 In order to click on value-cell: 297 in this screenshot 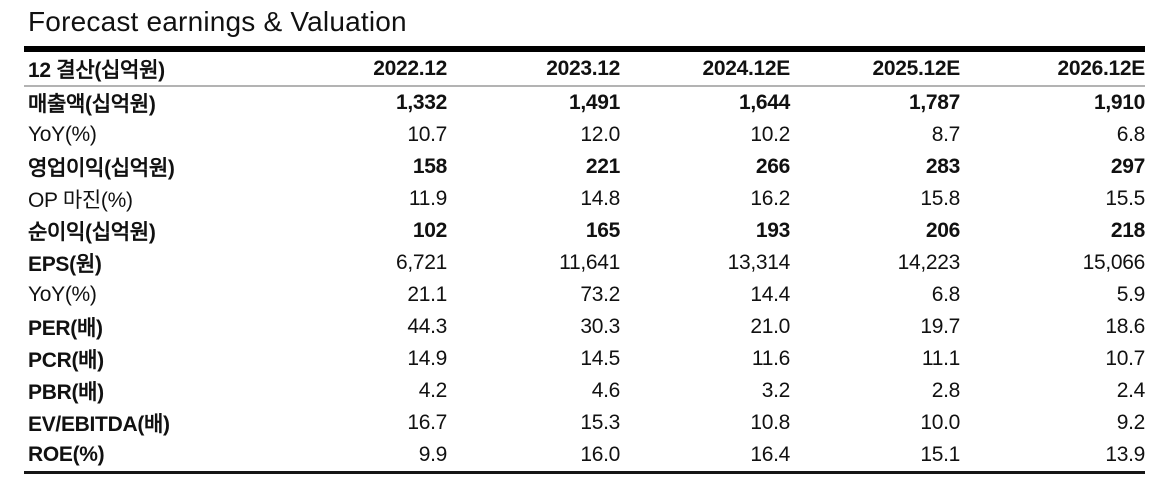, I will do `click(1127, 166)`.